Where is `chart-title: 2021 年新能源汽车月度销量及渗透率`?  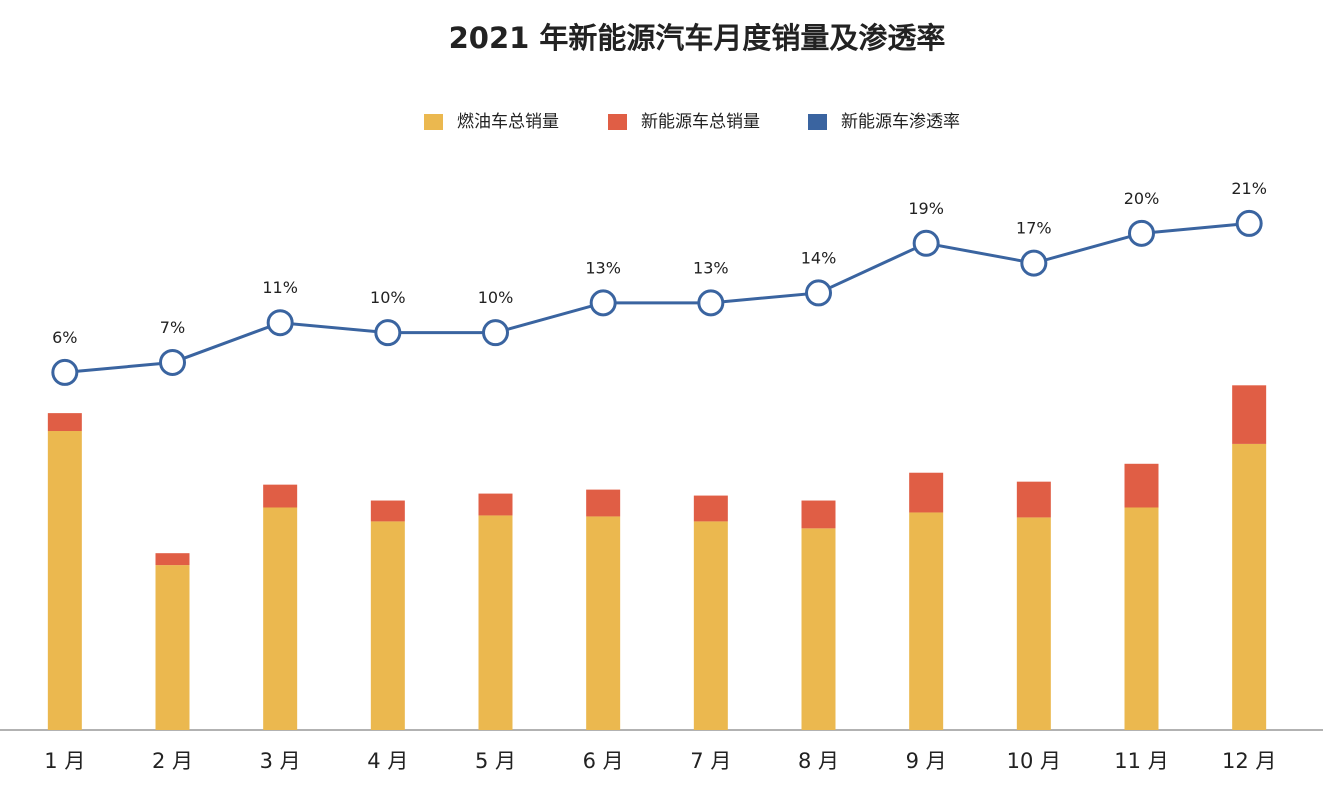
chart-title: 2021 年新能源汽车月度销量及渗透率 is located at coordinates (697, 38).